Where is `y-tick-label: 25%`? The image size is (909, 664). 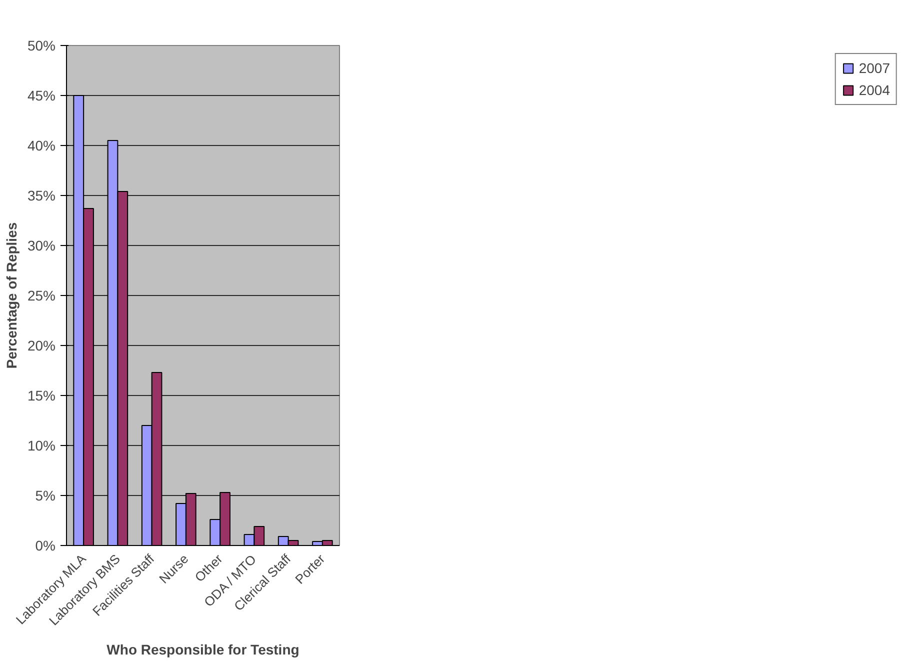
y-tick-label: 25% is located at coordinates (41, 296).